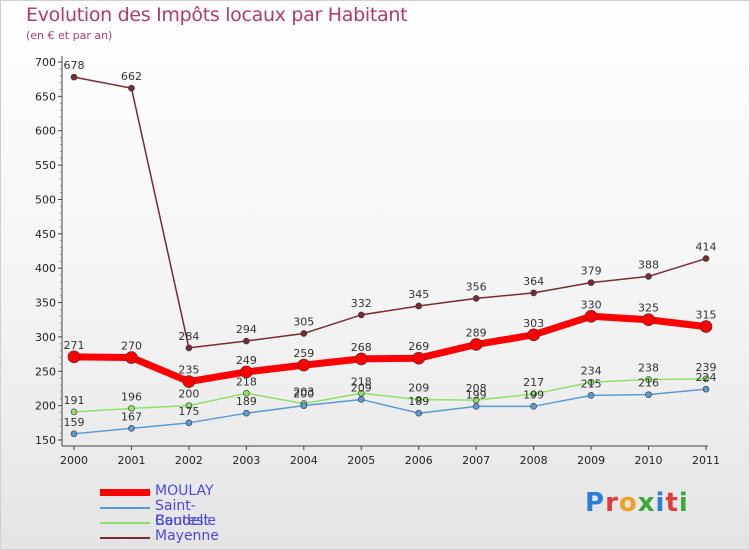 This screenshot has height=550, width=750. Describe the element at coordinates (74, 65) in the screenshot. I see `data-label-mayenne: 678` at that location.